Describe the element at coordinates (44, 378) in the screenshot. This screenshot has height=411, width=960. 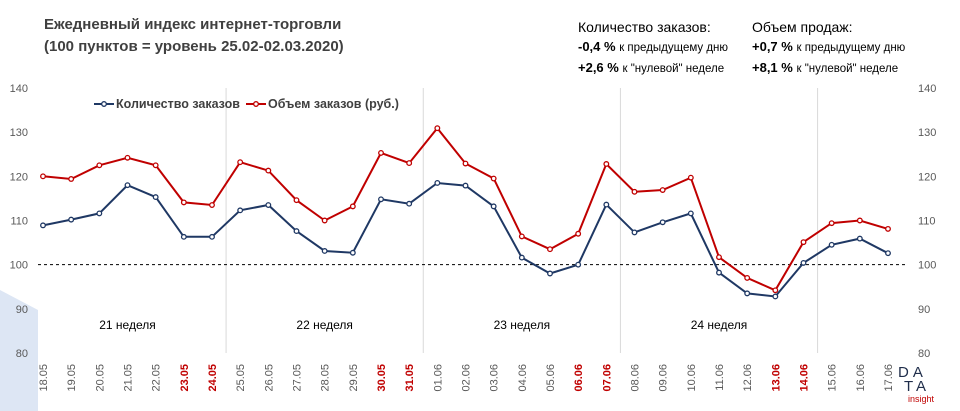
I see `x-tick-label: 18.05` at that location.